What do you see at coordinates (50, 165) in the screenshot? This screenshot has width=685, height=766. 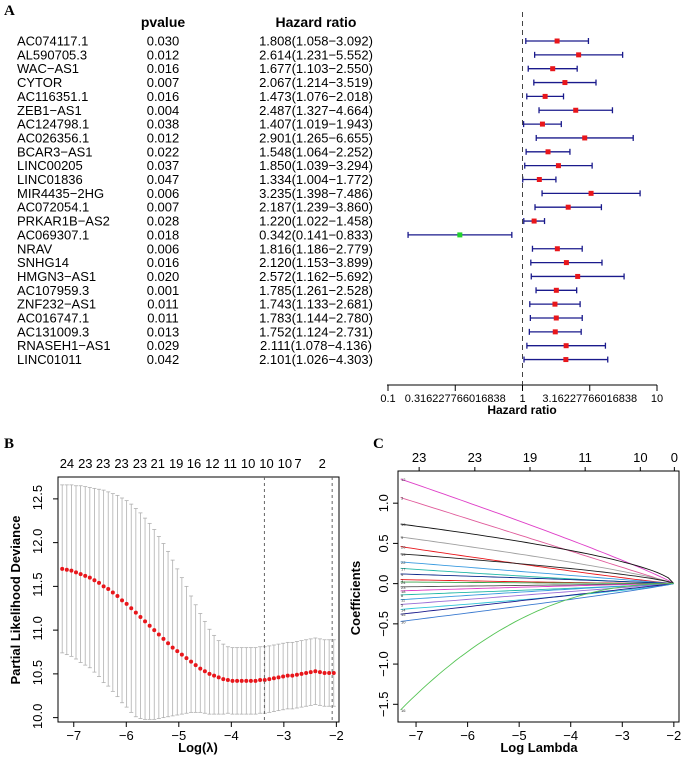 I see `gene-label: LINC00205` at bounding box center [50, 165].